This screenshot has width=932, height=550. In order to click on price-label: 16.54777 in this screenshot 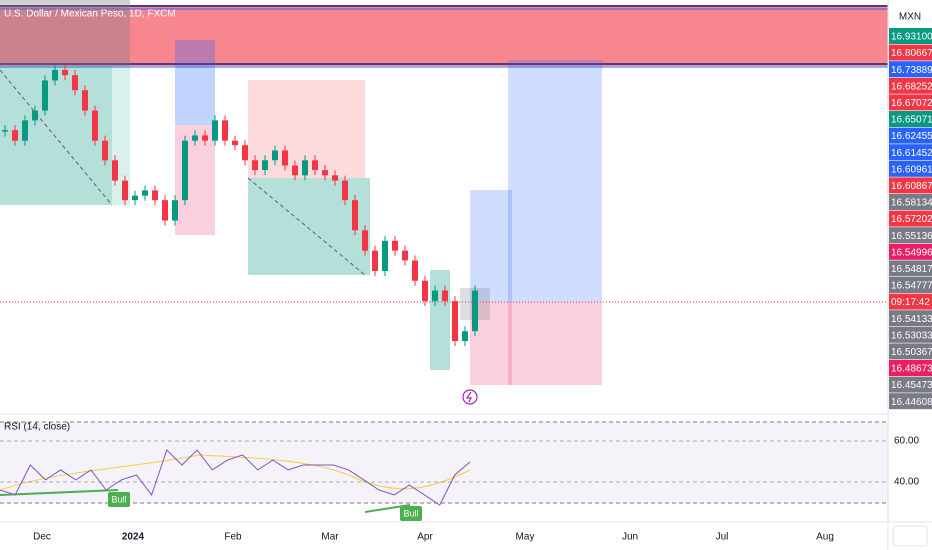, I will do `click(911, 286)`.